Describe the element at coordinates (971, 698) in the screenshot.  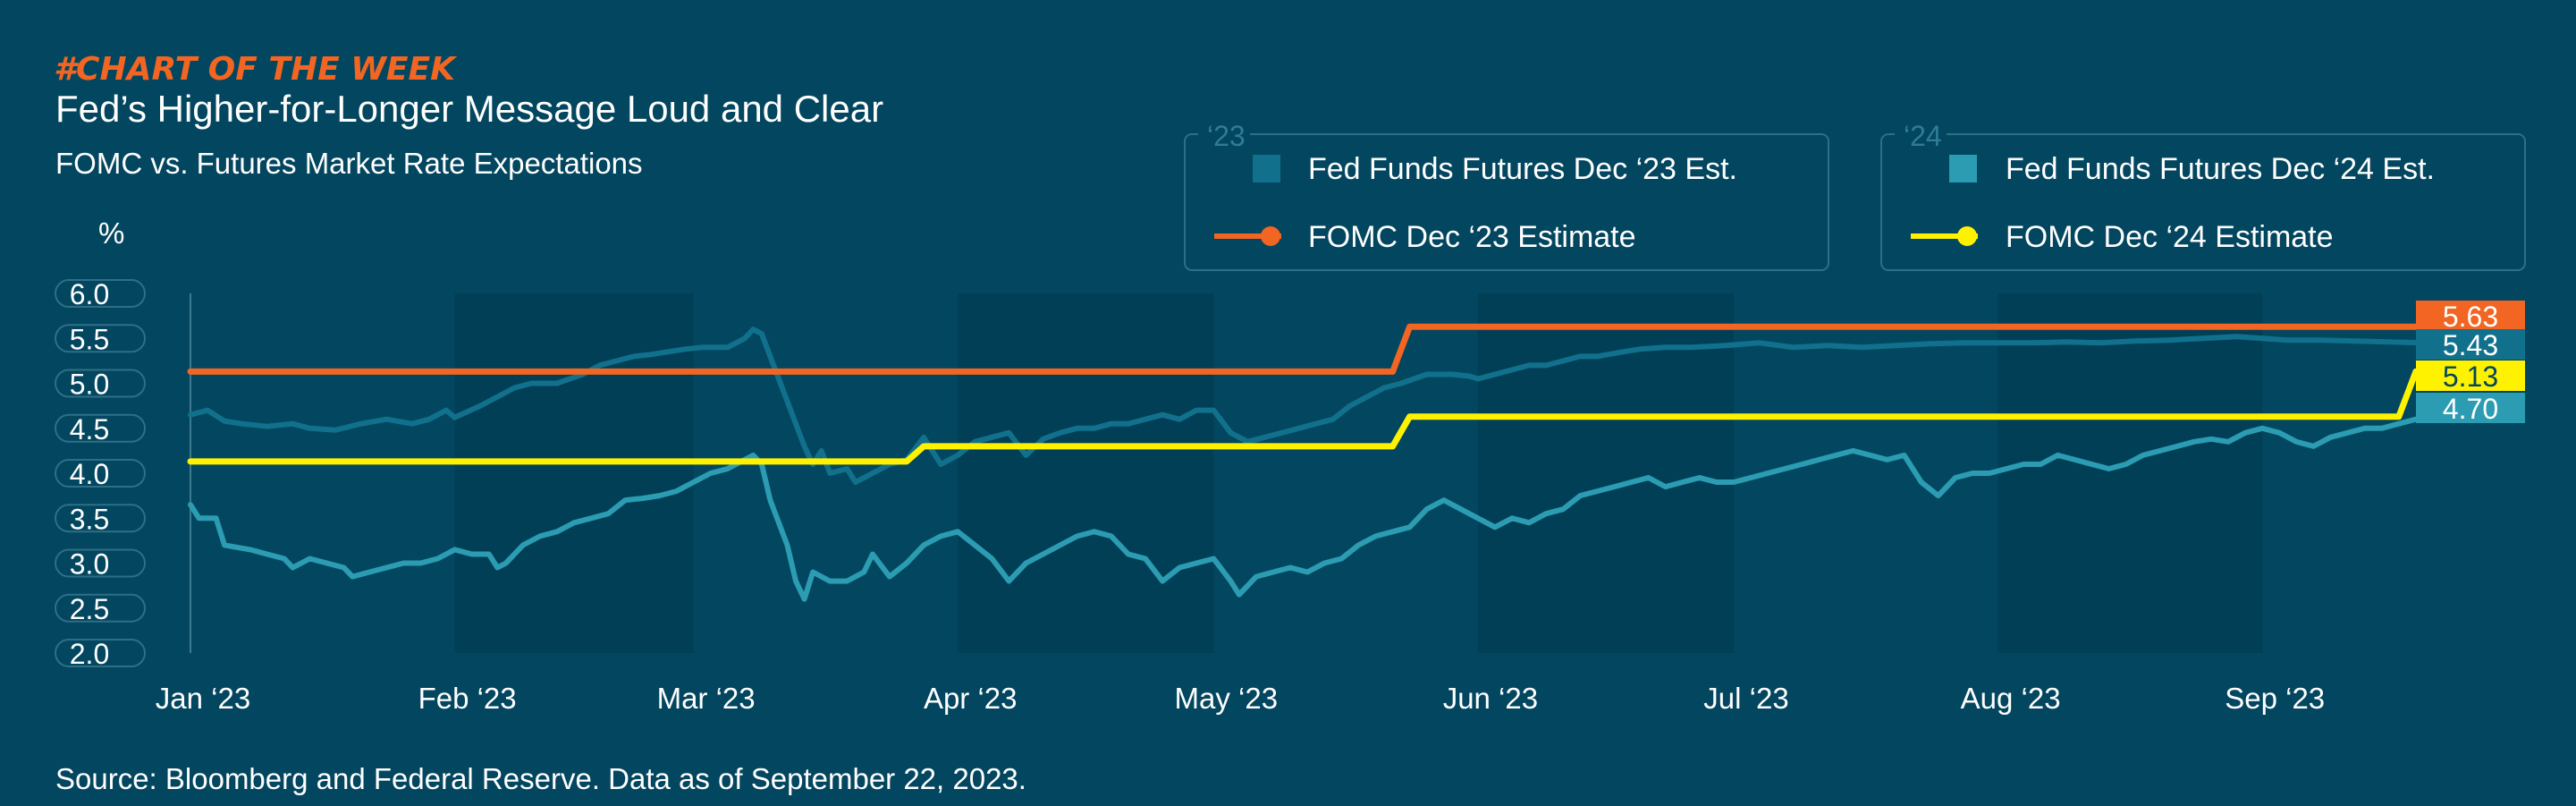
I see `x-tick-label-3: Apr ‘23` at that location.